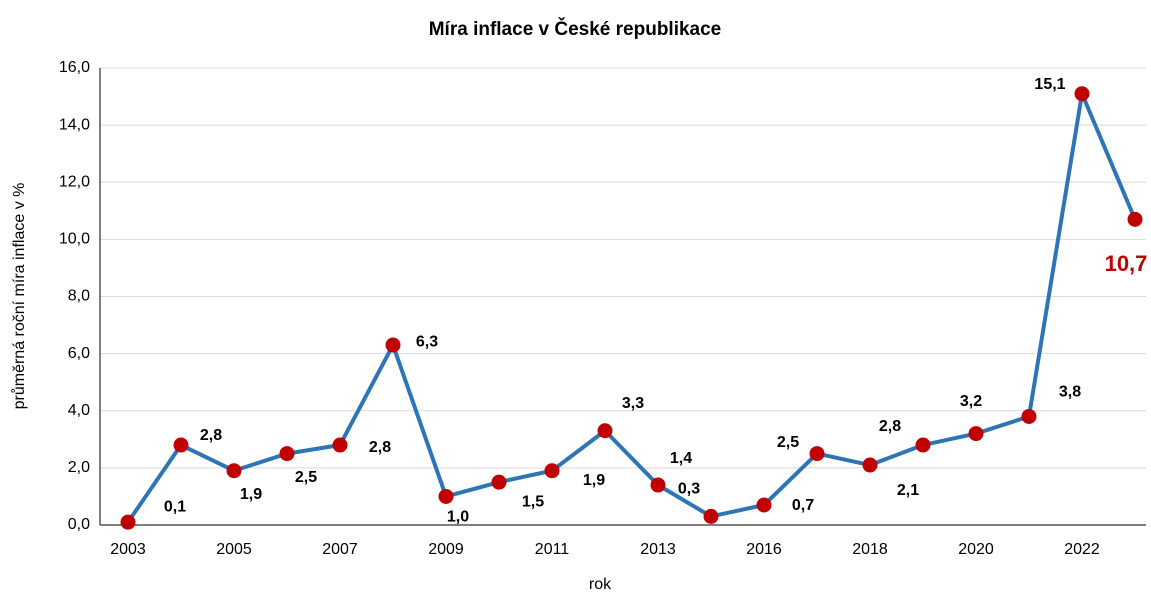 The width and height of the screenshot is (1151, 593). What do you see at coordinates (976, 549) in the screenshot?
I see `x-tick-label: 2020` at bounding box center [976, 549].